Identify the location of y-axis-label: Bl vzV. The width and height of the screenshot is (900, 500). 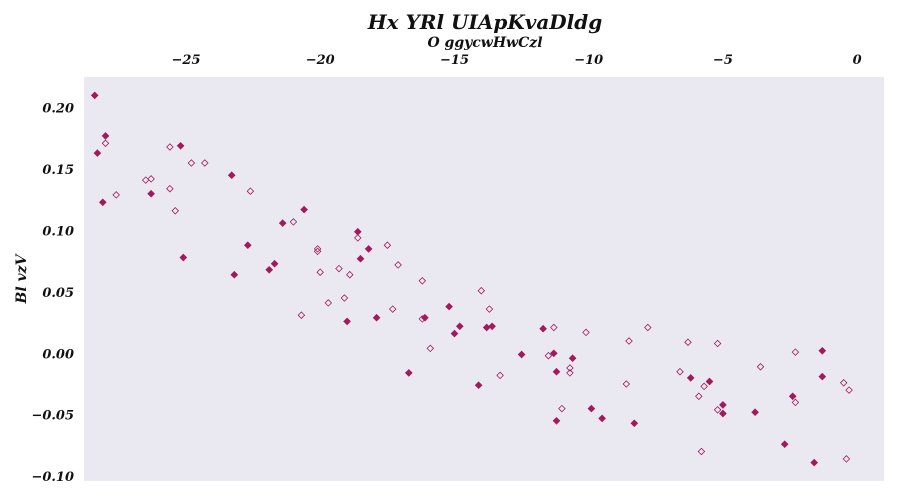
(22, 278).